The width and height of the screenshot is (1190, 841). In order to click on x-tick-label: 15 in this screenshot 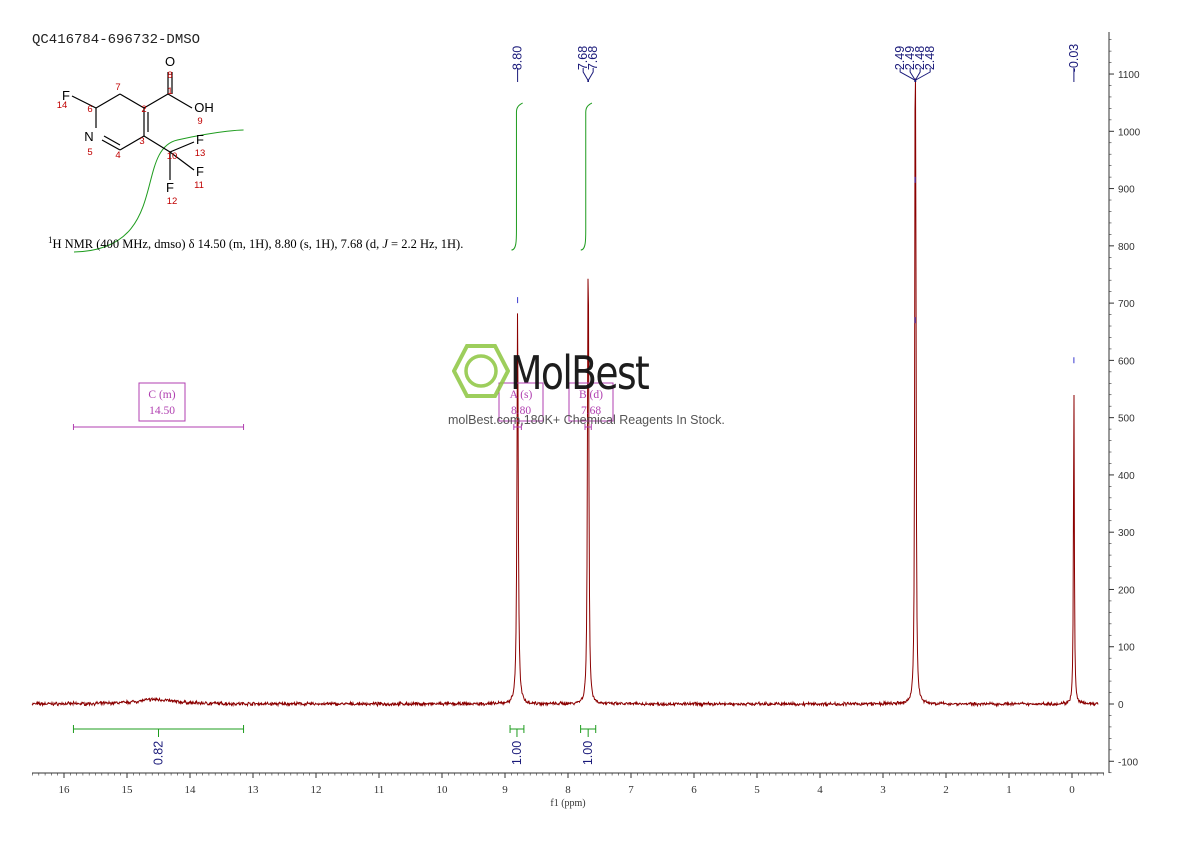, I will do `click(128, 790)`.